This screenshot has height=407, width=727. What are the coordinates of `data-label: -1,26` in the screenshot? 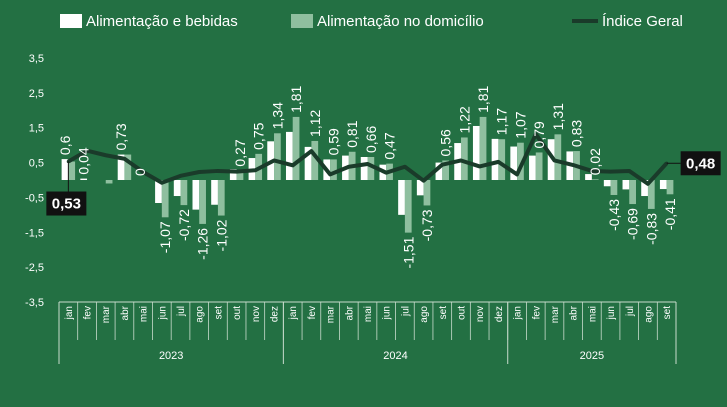 It's located at (203, 244).